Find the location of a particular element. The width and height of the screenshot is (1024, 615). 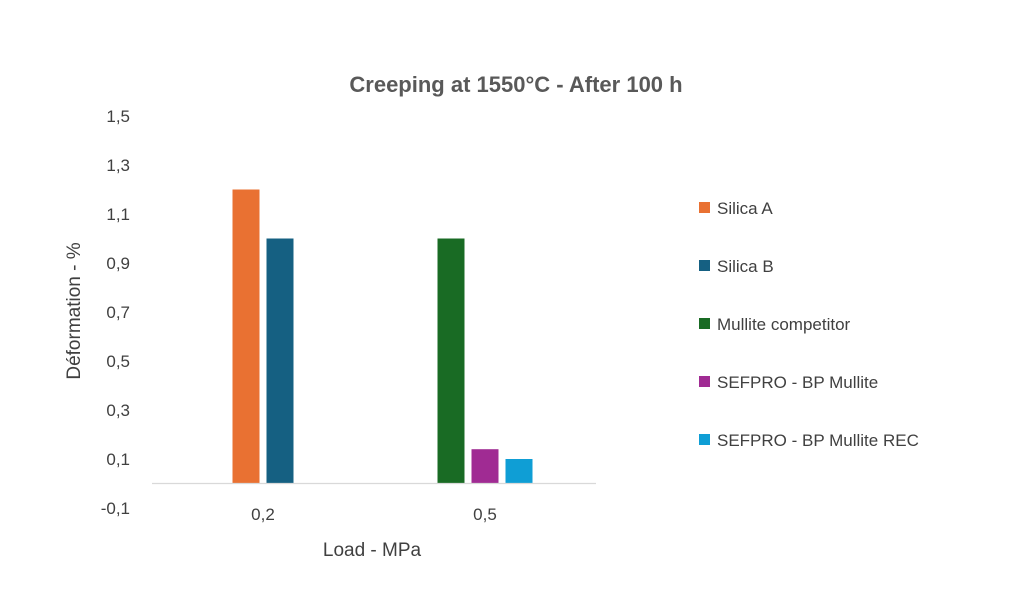

bar-mullite-competitor is located at coordinates (451, 361).